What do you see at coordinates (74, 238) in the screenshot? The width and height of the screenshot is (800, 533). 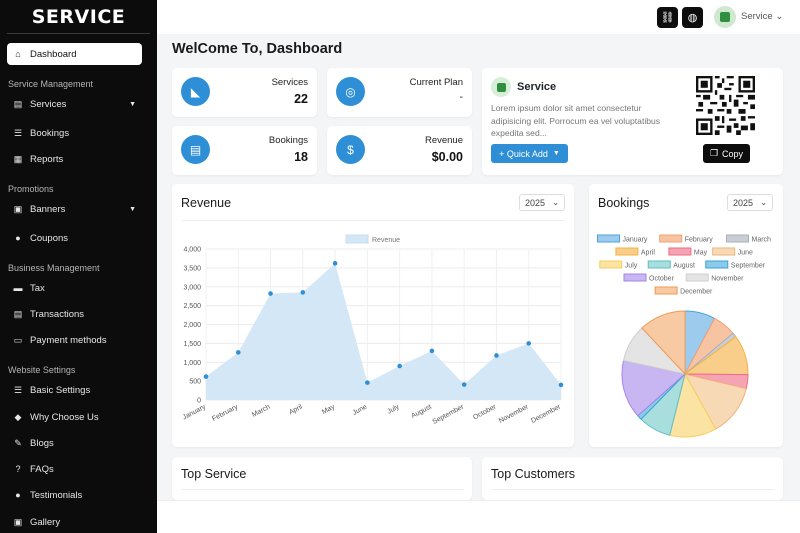 I see `sidebar-item-coupons: ● Coupons` at bounding box center [74, 238].